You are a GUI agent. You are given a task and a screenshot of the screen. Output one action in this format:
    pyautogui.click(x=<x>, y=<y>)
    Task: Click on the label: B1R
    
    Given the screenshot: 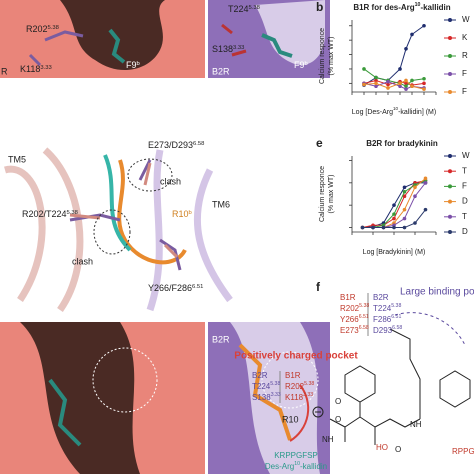 What is the action you would take?
    pyautogui.click(x=293, y=375)
    